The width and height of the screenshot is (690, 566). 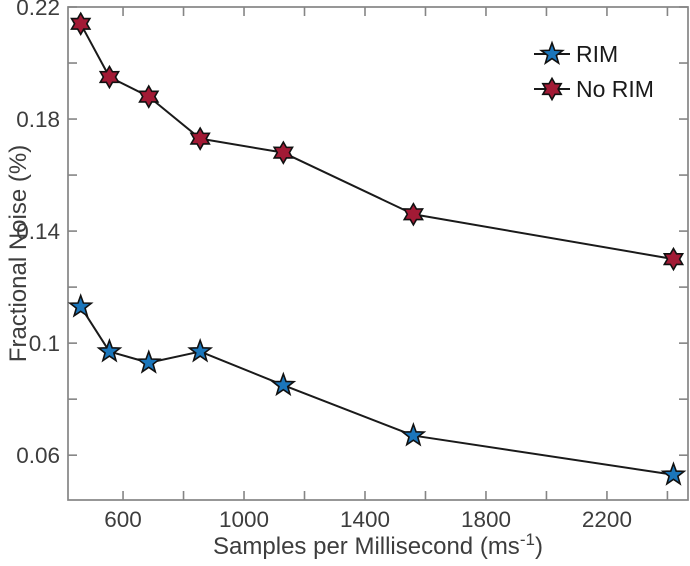 What do you see at coordinates (615, 89) in the screenshot?
I see `legend-label: No RIM` at bounding box center [615, 89].